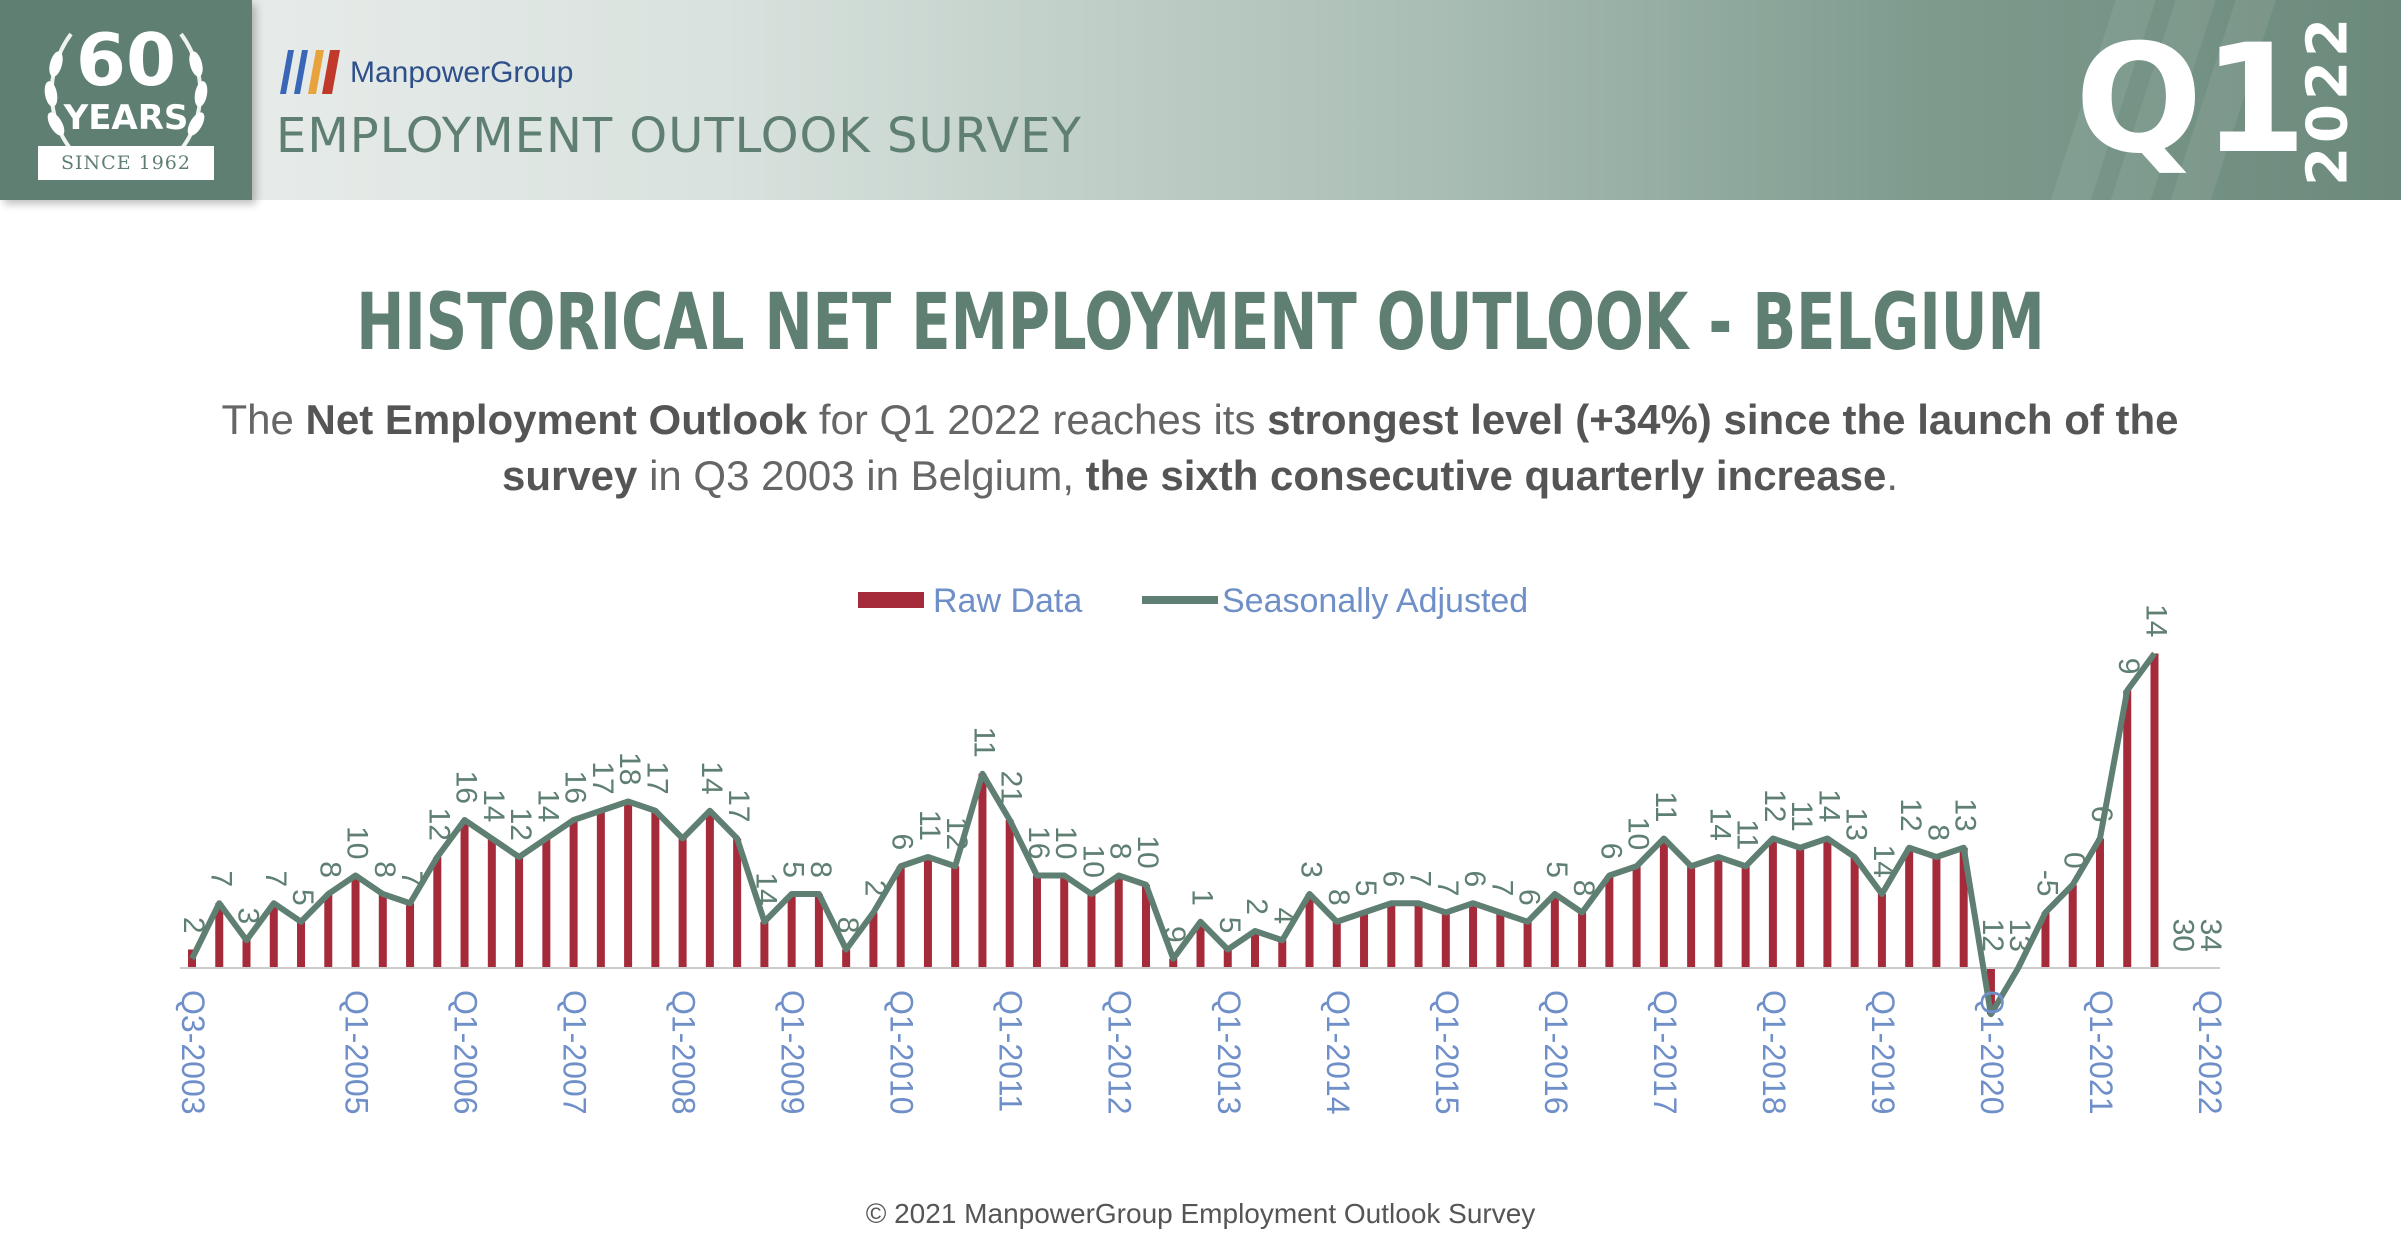  I want to click on value-label: 2, so click(193, 925).